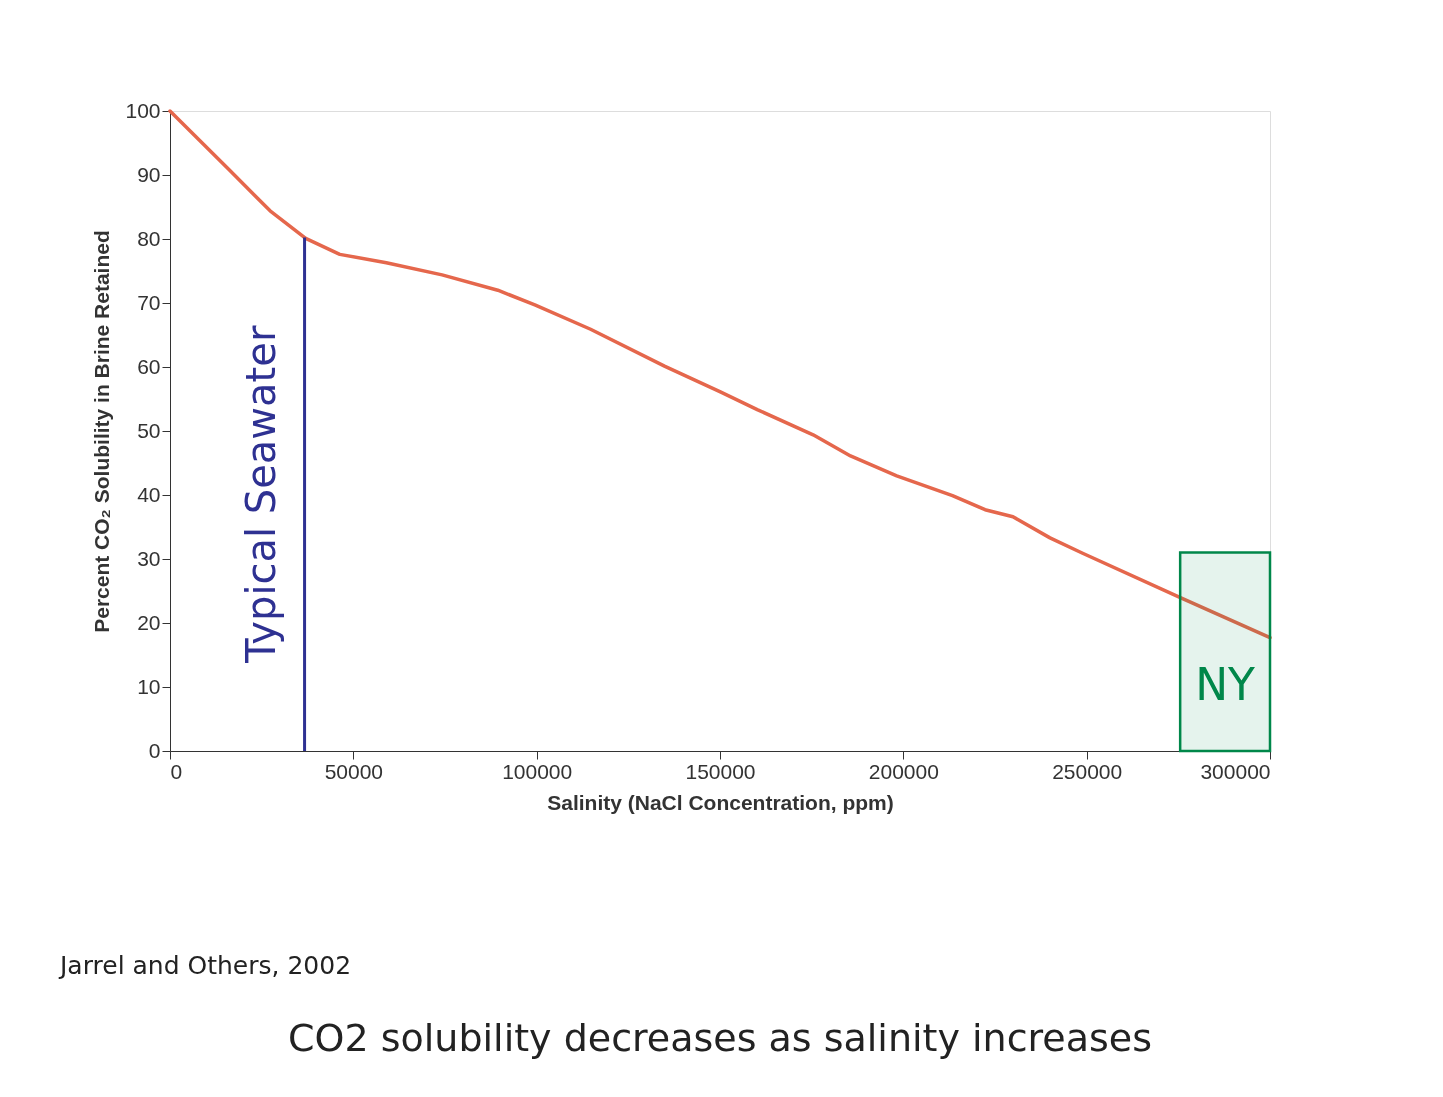  I want to click on y-tick-label: 20, so click(149, 622).